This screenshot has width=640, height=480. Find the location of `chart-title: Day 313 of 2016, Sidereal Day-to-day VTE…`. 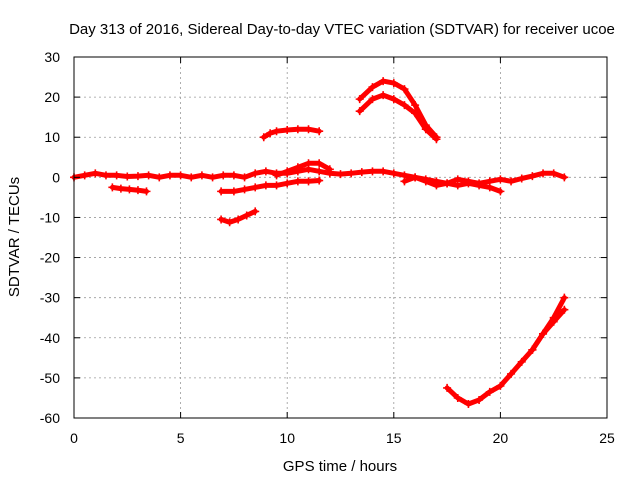

chart-title: Day 313 of 2016, Sidereal Day-to-day VTE… is located at coordinates (342, 29).